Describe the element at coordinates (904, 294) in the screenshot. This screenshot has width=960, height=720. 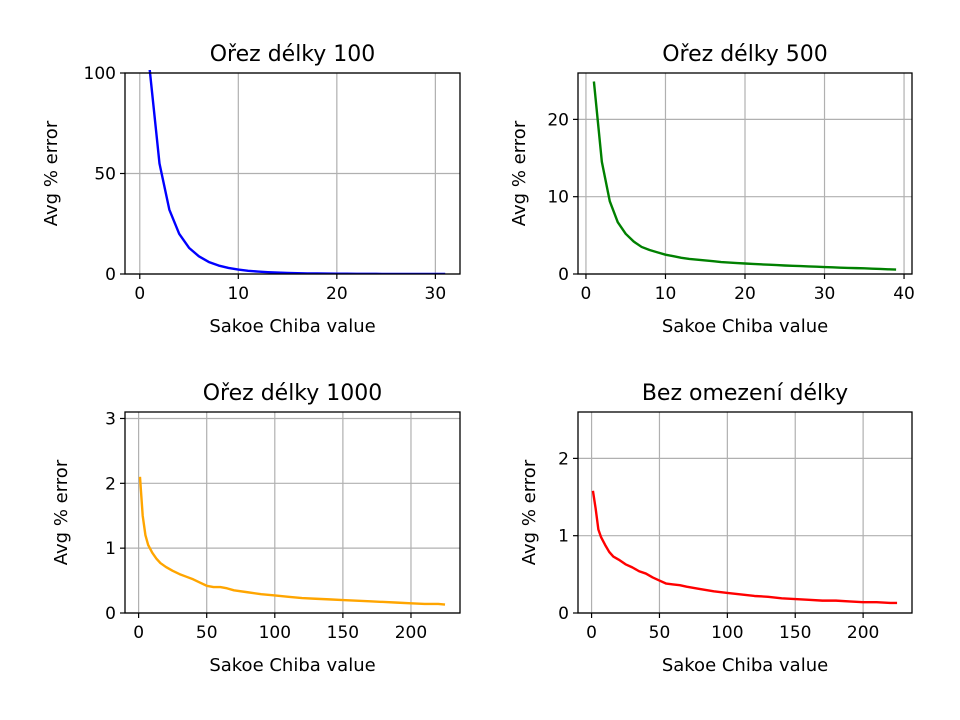
I see `x-tick-label: 40` at that location.